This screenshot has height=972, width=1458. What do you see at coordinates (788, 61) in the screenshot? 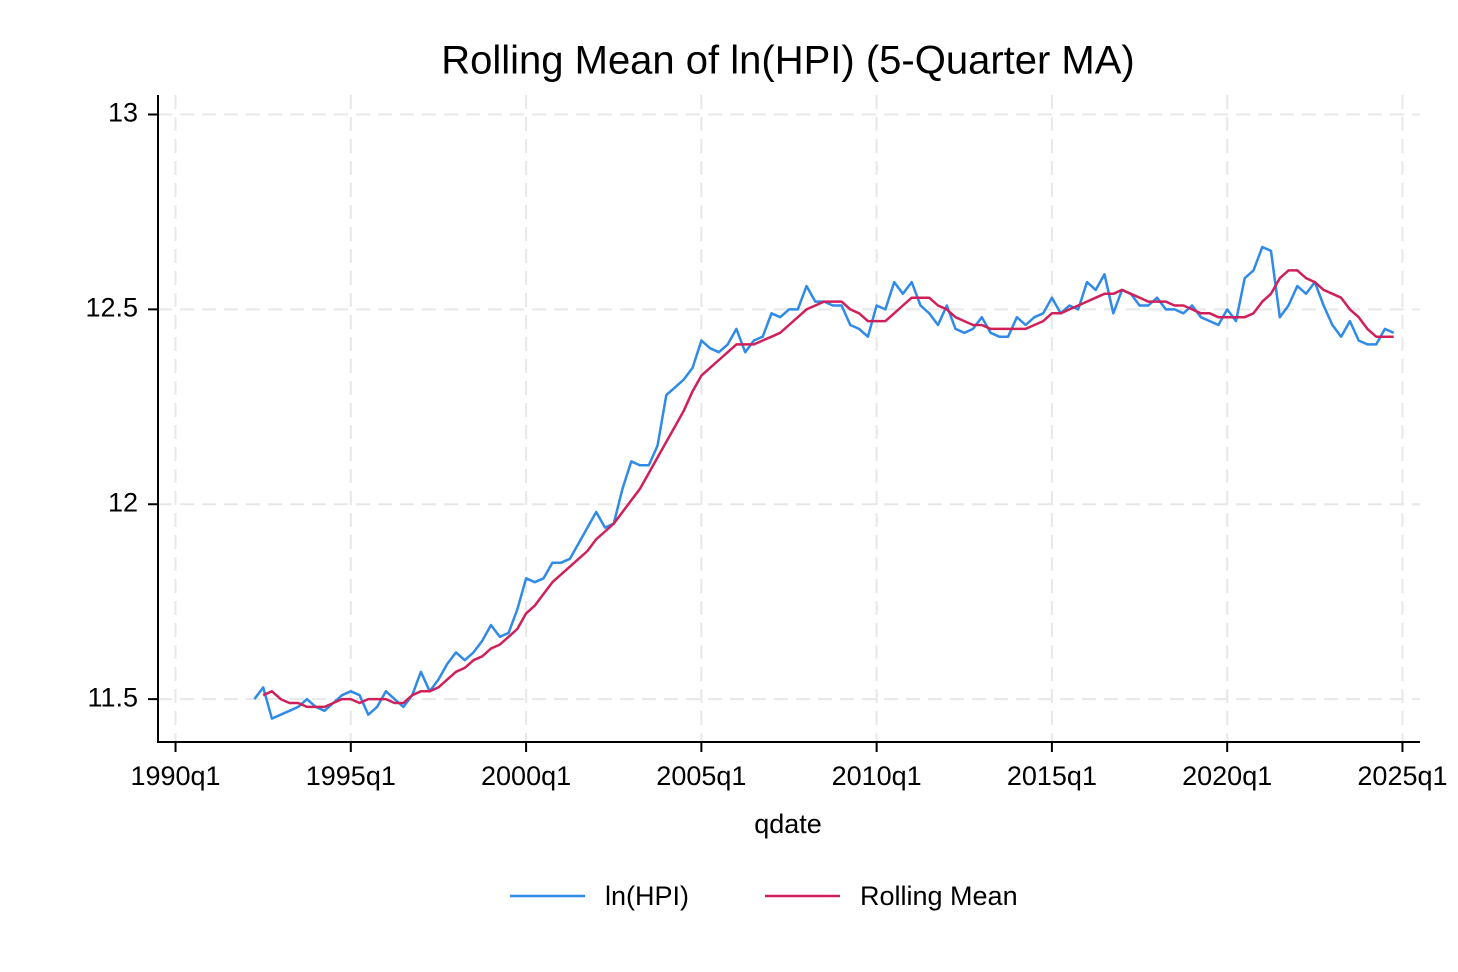
I see `chart-title: Rolling Mean of ln(HPI) (5-Quarter MA)` at bounding box center [788, 61].